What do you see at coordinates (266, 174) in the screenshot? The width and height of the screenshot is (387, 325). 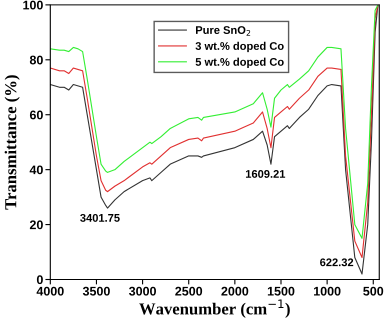 I see `annotation: 1609.21` at bounding box center [266, 174].